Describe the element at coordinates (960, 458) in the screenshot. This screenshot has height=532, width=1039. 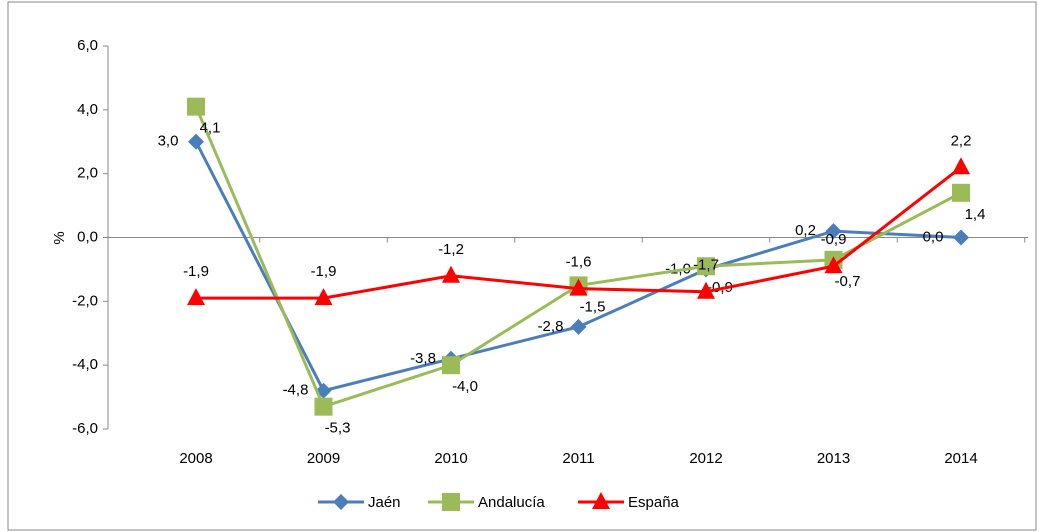
I see `x-tick-label: 2014` at that location.